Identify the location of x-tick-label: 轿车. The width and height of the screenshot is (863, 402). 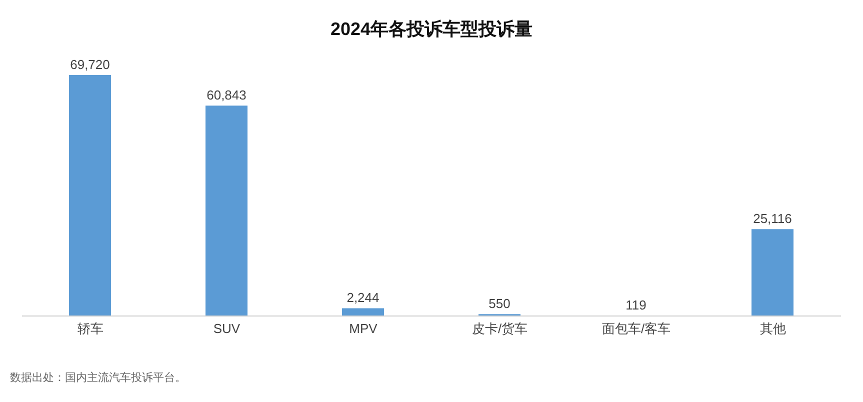
(90, 328).